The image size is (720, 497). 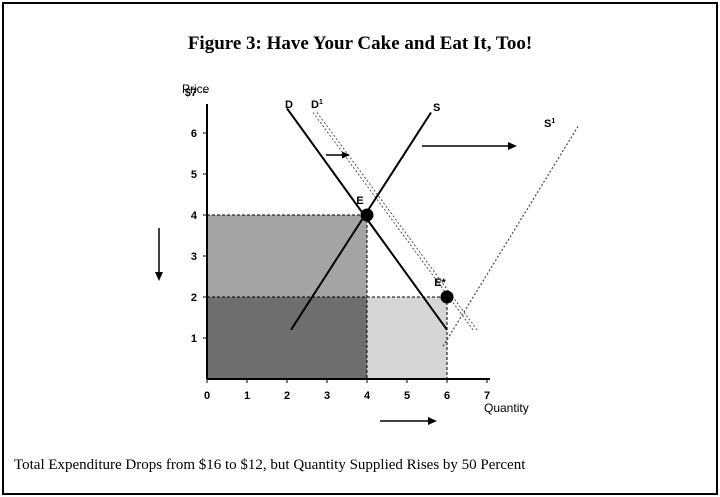 What do you see at coordinates (487, 396) in the screenshot?
I see `x-tick-label-7: 7` at bounding box center [487, 396].